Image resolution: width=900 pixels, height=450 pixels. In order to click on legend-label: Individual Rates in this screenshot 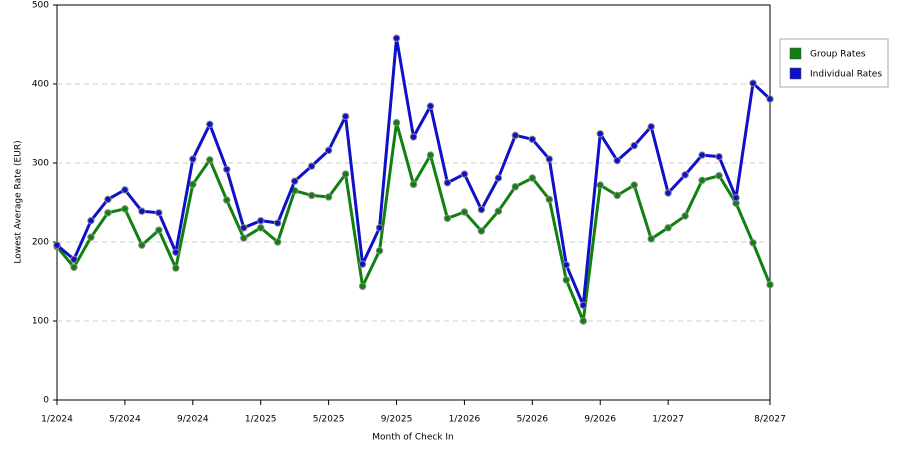, I will do `click(846, 75)`.